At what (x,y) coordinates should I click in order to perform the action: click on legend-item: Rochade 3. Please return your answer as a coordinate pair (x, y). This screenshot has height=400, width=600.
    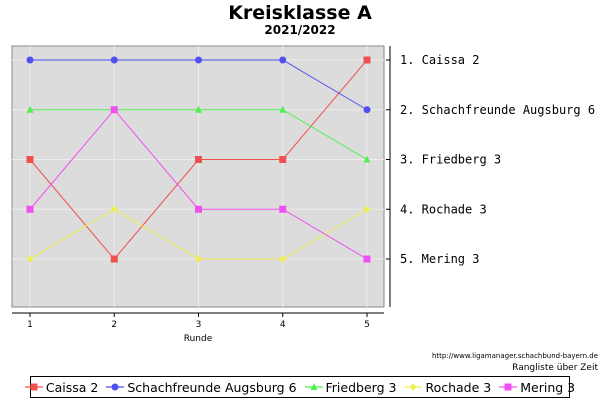
    Looking at the image, I should click on (447, 387).